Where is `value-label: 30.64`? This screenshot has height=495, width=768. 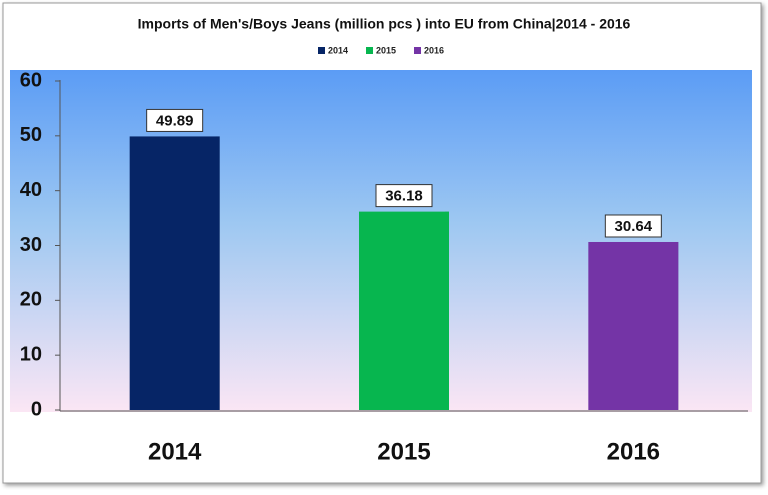
value-label: 30.64 is located at coordinates (634, 226).